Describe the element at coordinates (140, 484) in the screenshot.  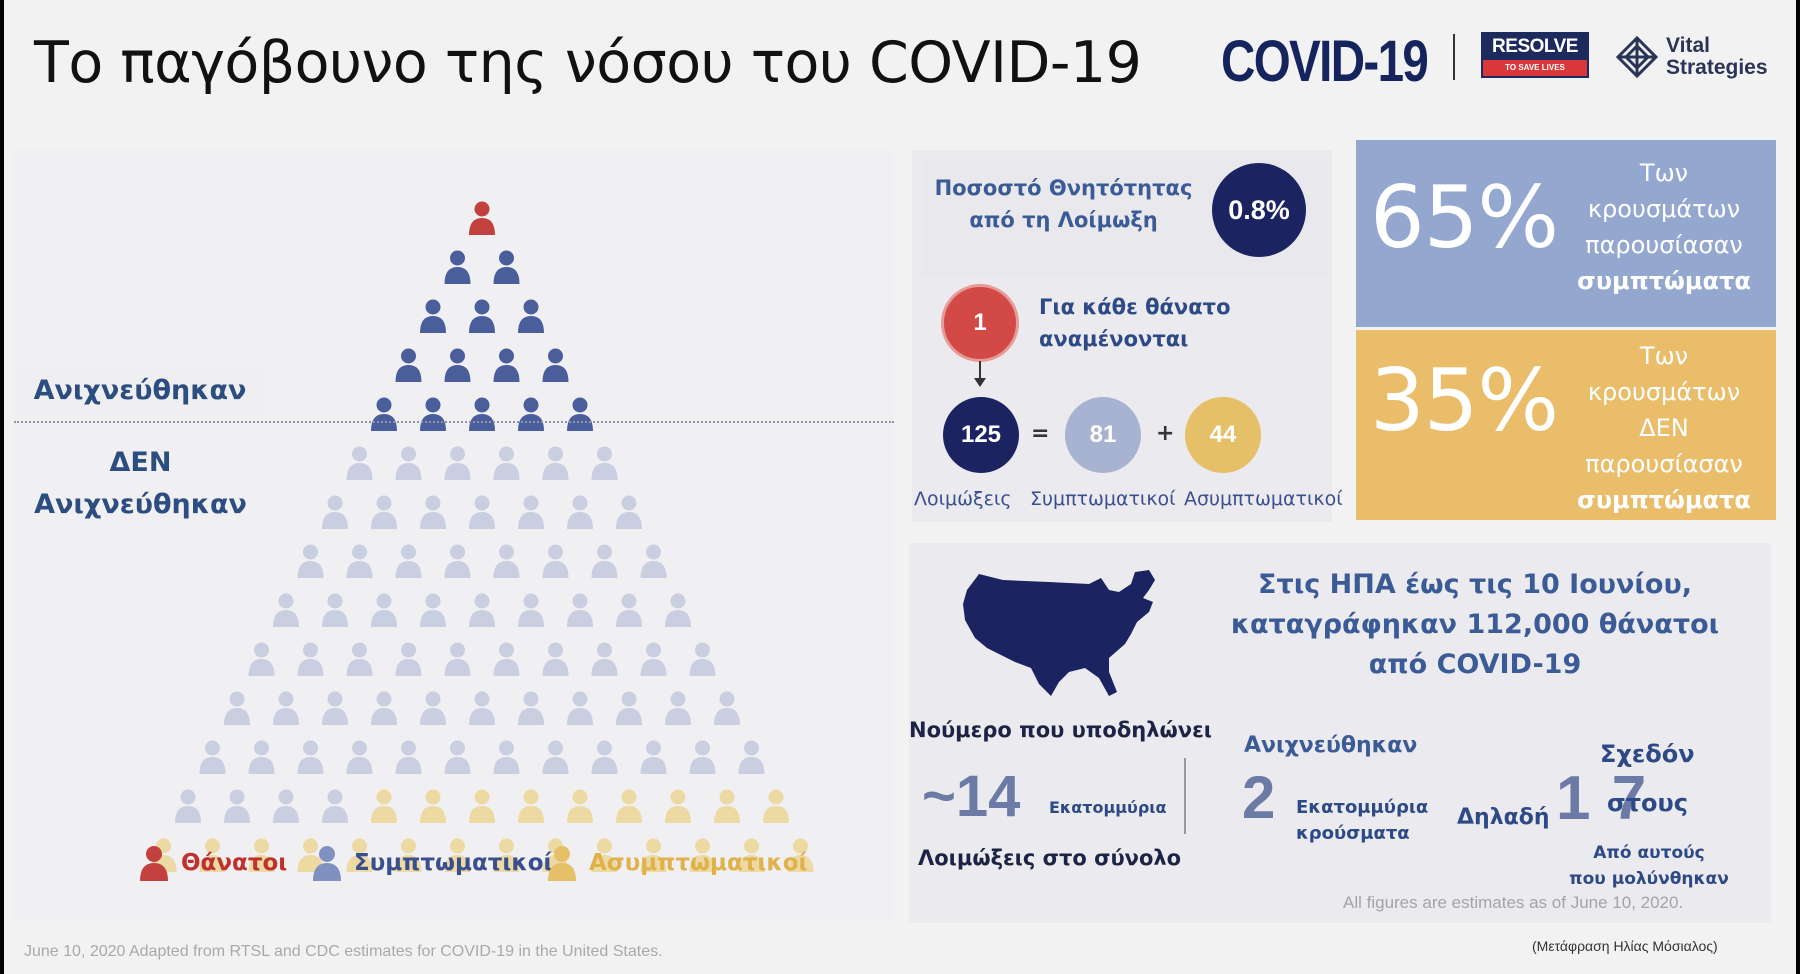
I see `untraced-label: ΔΕΝ Ανιχνεύθηκαν` at that location.